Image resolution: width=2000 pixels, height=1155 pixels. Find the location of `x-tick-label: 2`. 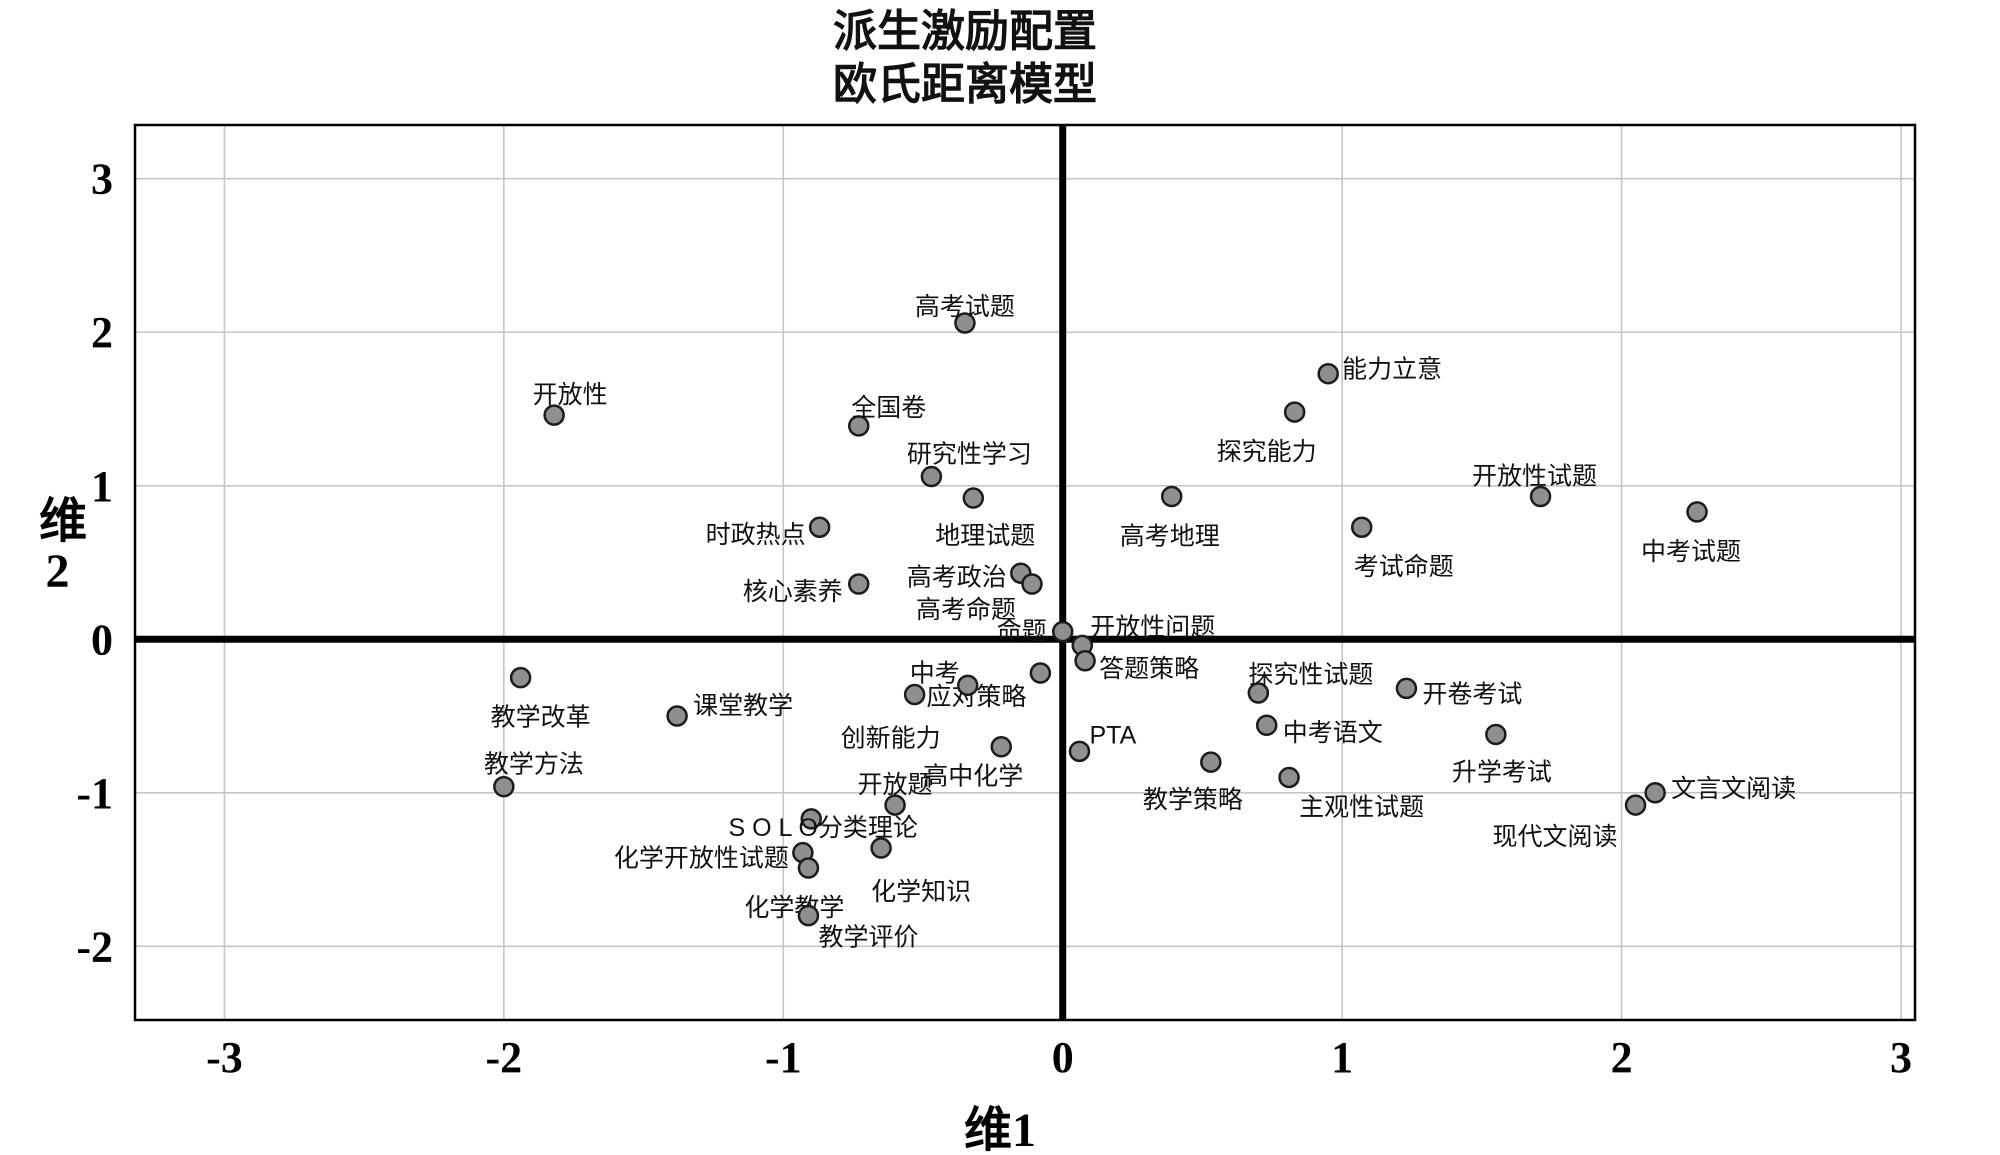

x-tick-label: 2 is located at coordinates (1622, 1057).